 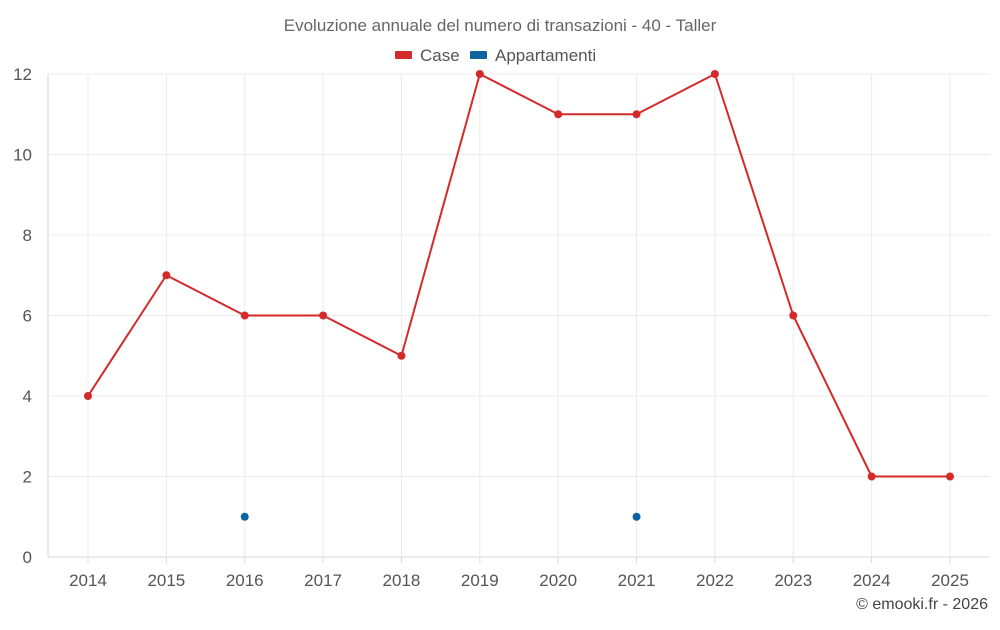 I want to click on x-tick-label: 2025, so click(x=950, y=580).